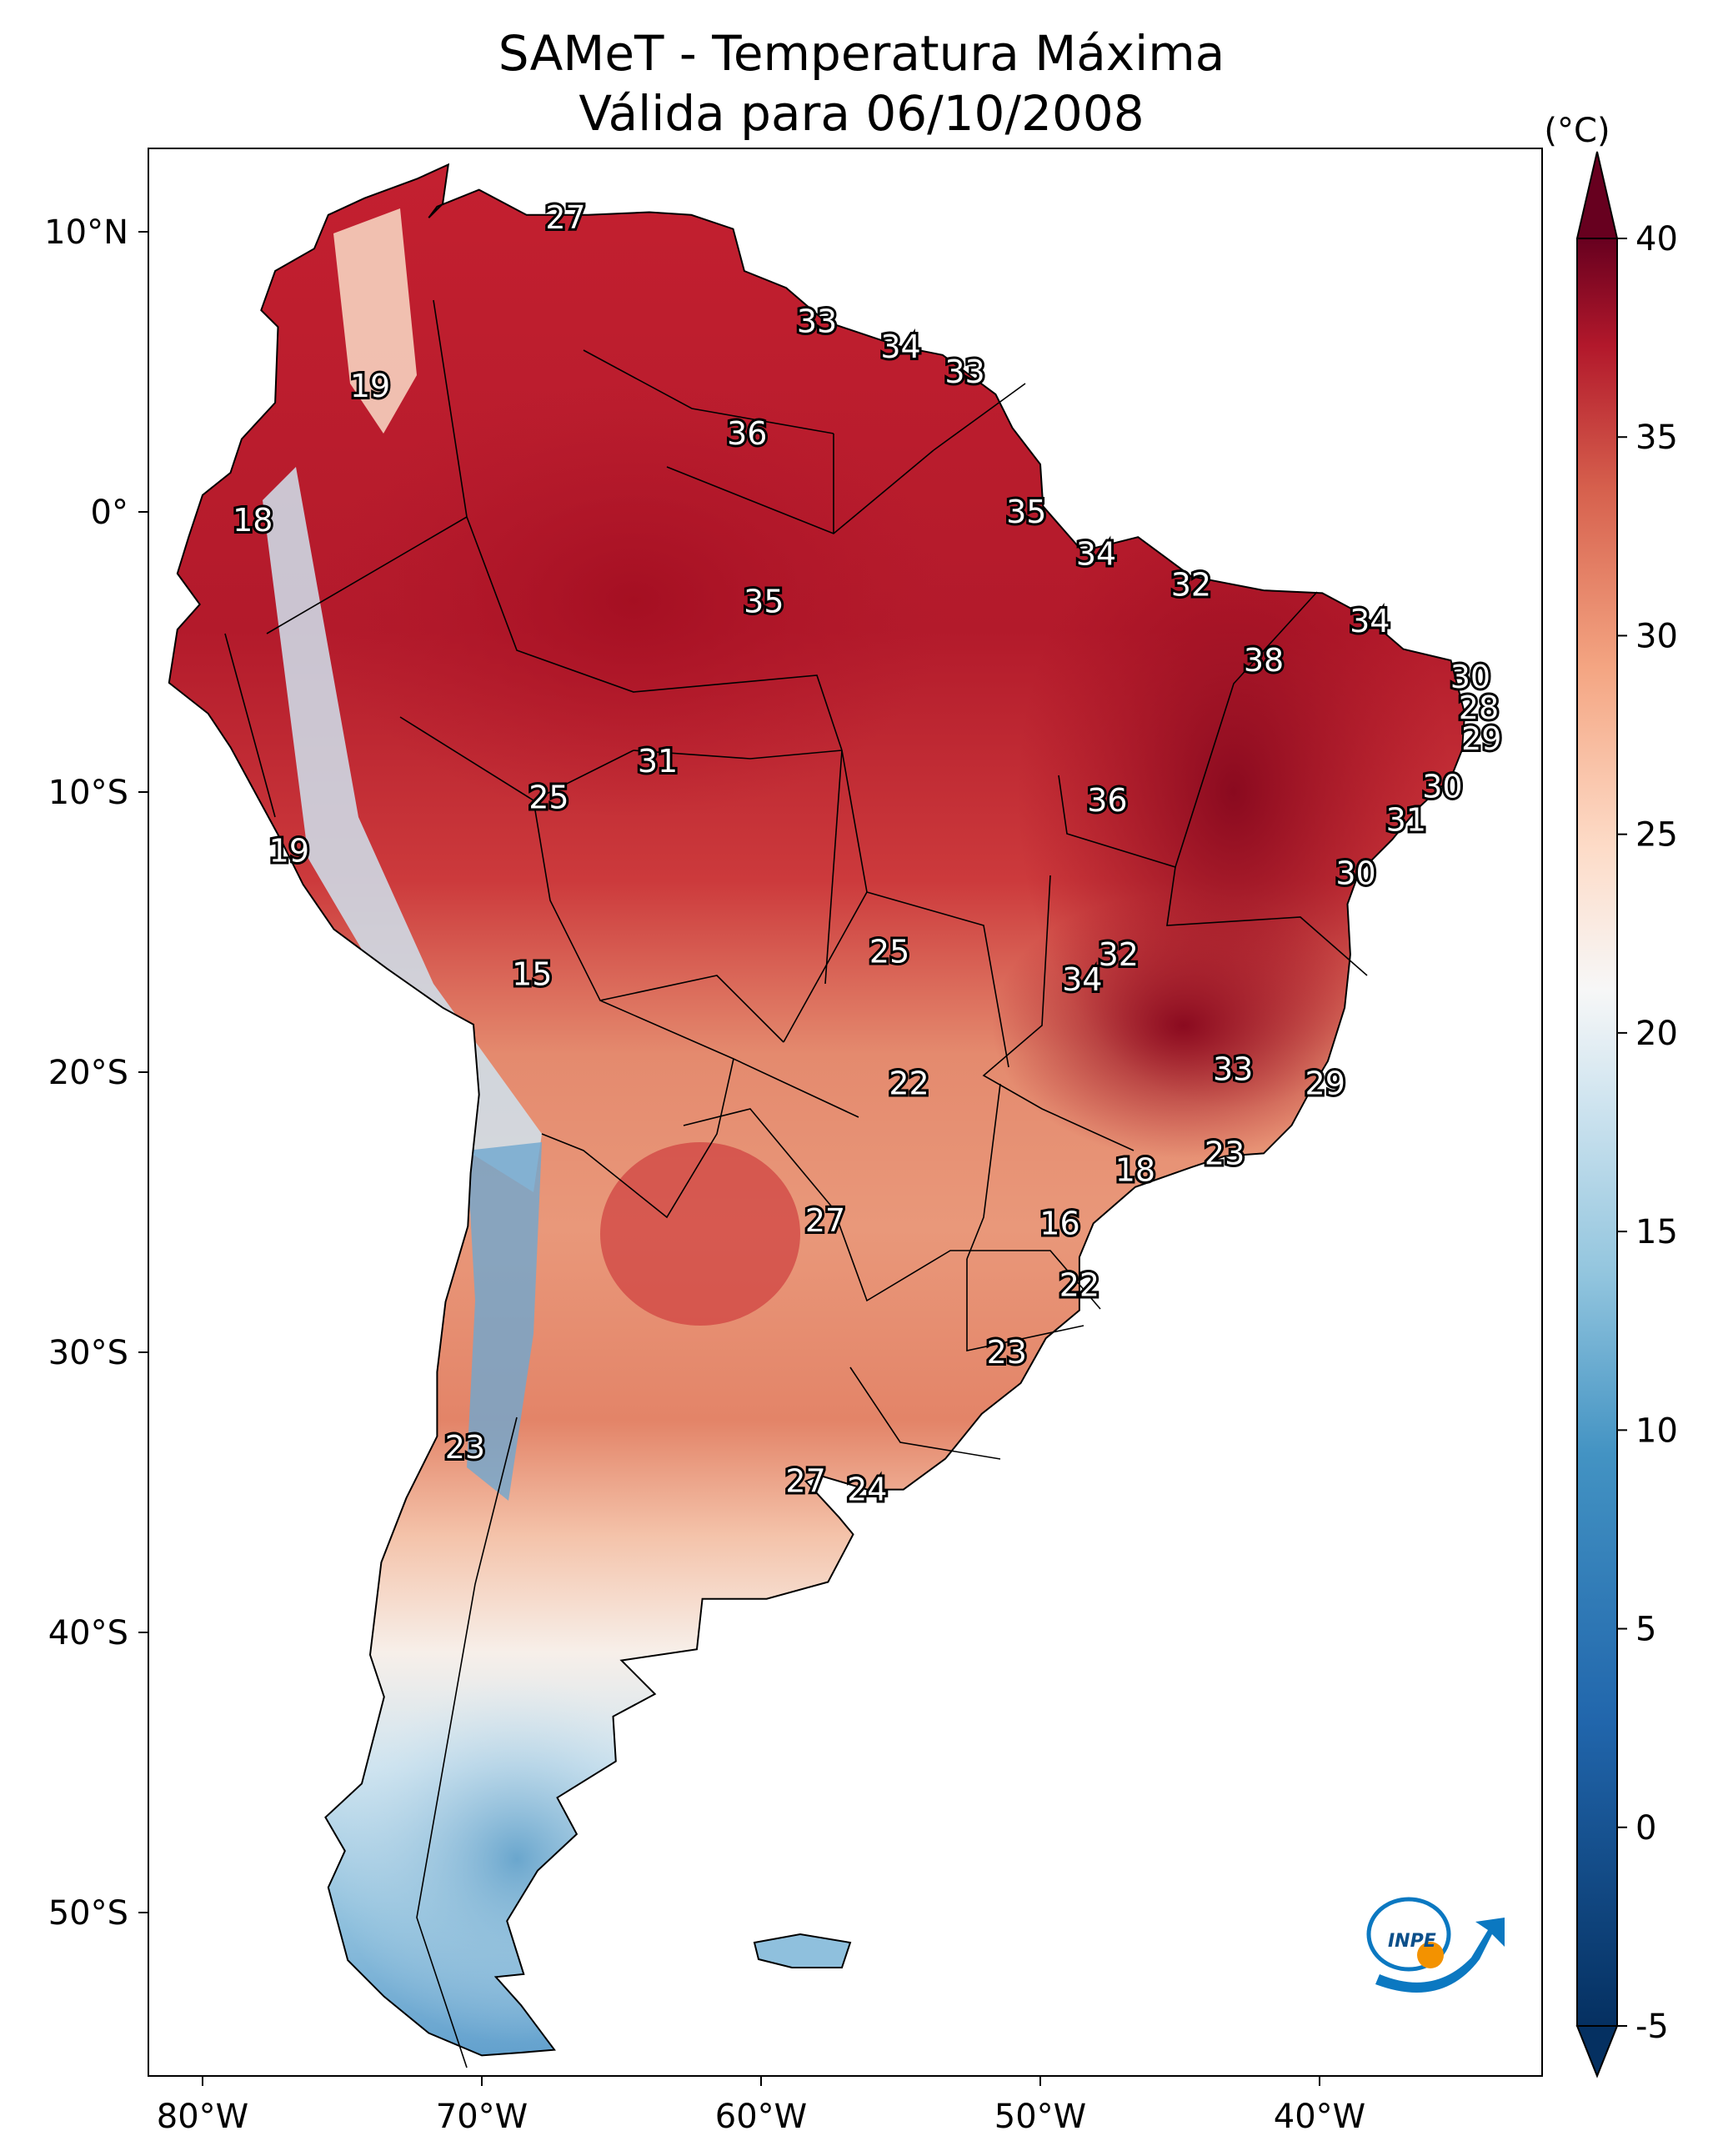 The height and width of the screenshot is (2156, 1723). I want to click on colorbar-gradient, so click(1597, 1132).